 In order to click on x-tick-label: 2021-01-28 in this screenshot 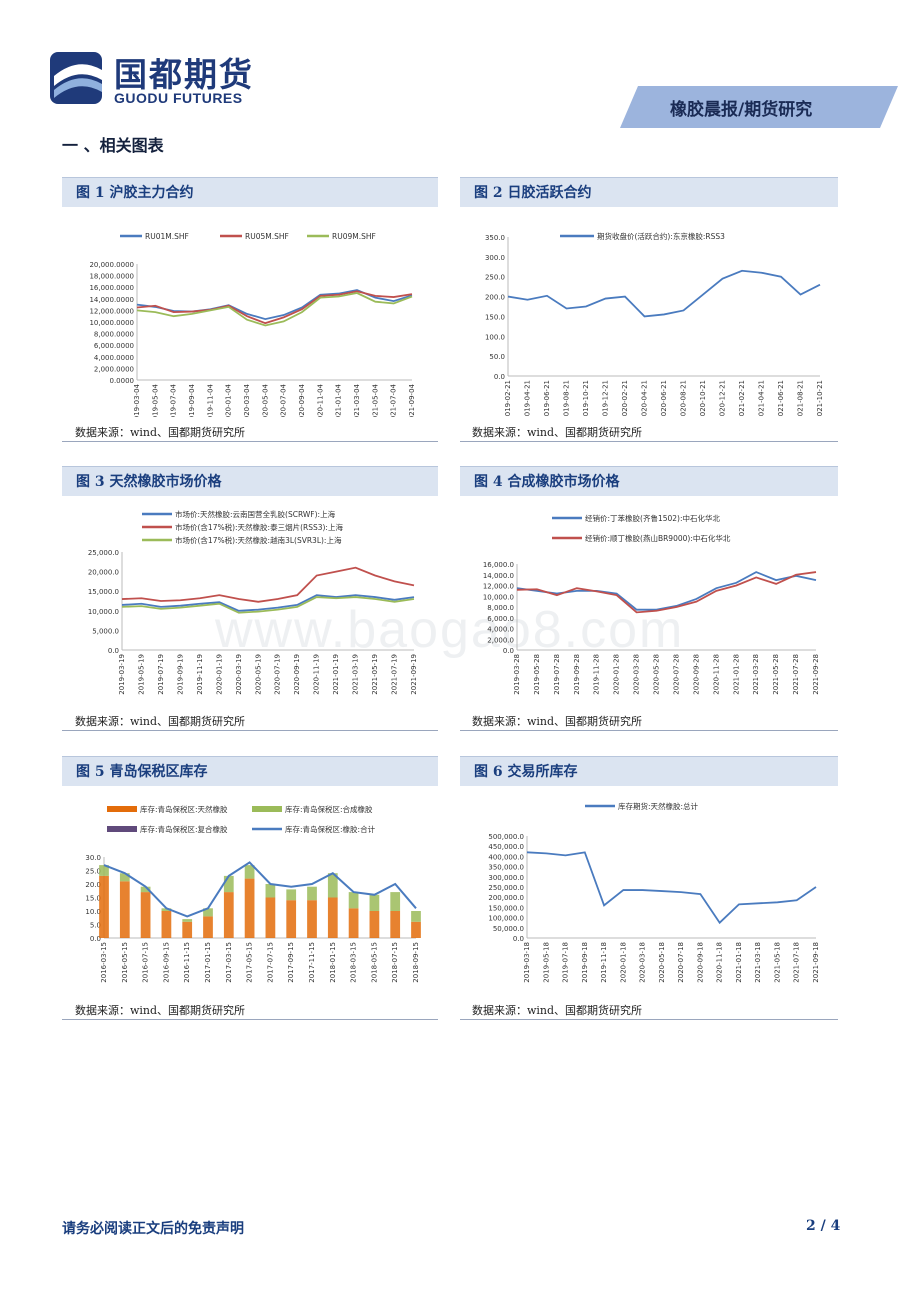, I will do `click(736, 674)`.